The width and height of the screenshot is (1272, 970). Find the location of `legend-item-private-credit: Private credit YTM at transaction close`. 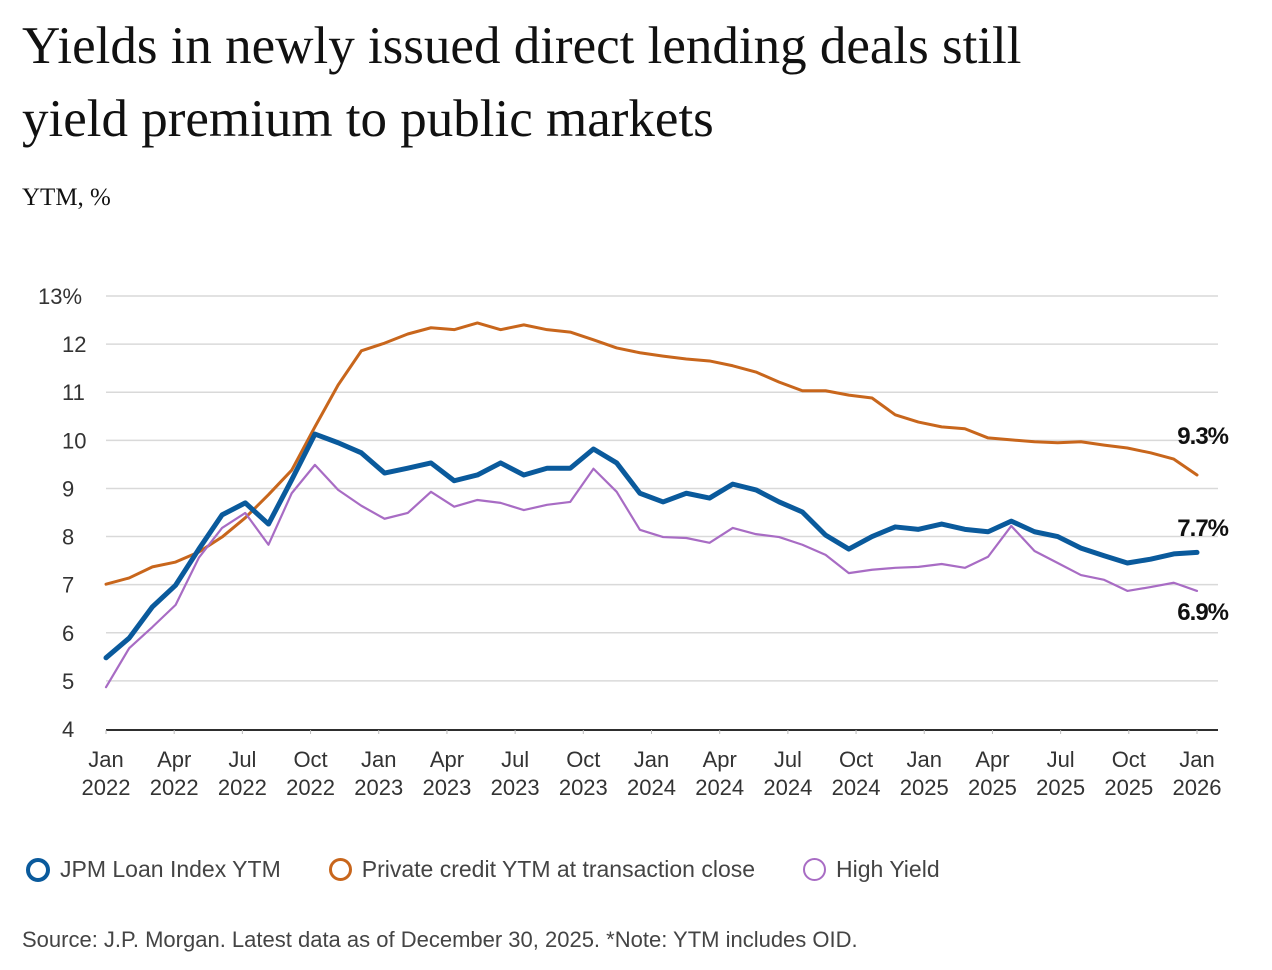

legend-item-private-credit: Private credit YTM at transaction close is located at coordinates (542, 869).